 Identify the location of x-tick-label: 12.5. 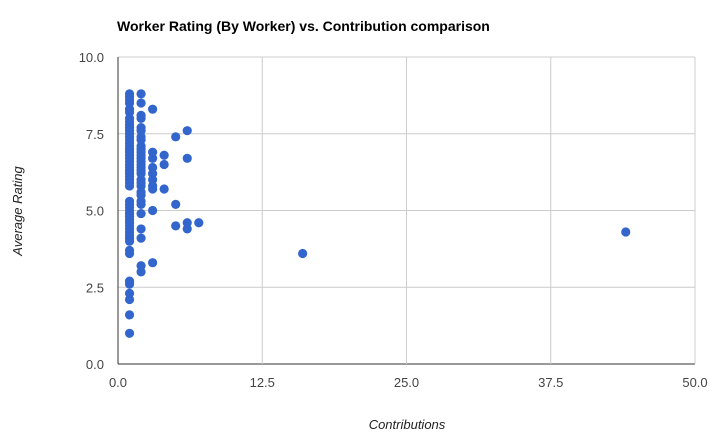
(262, 382).